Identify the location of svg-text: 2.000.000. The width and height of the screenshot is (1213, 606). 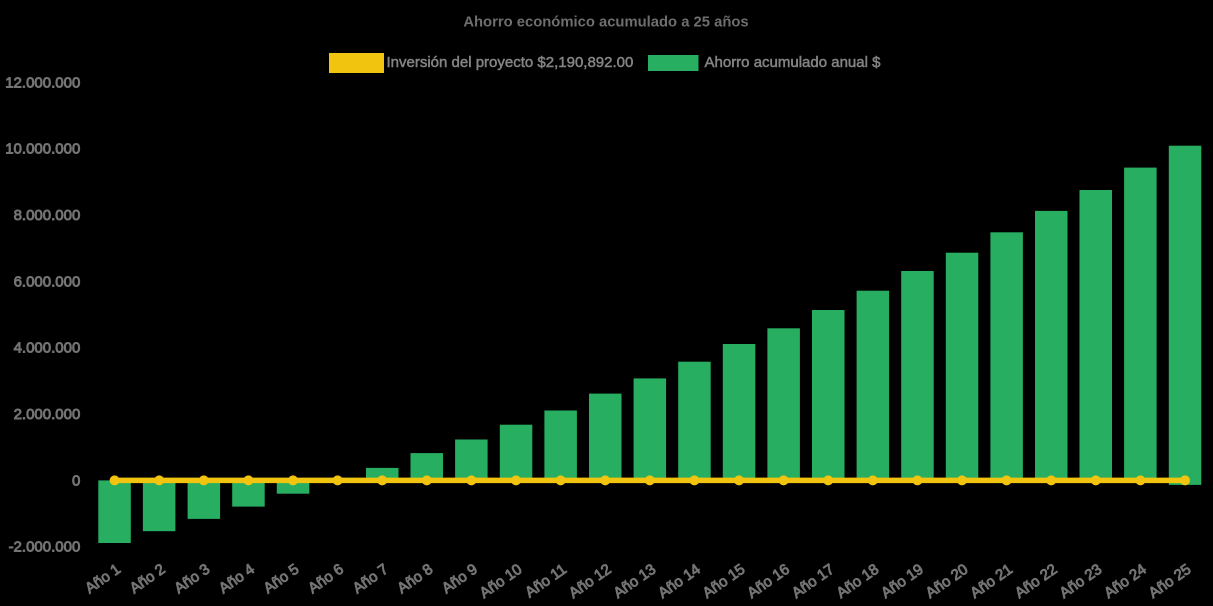
(47, 414).